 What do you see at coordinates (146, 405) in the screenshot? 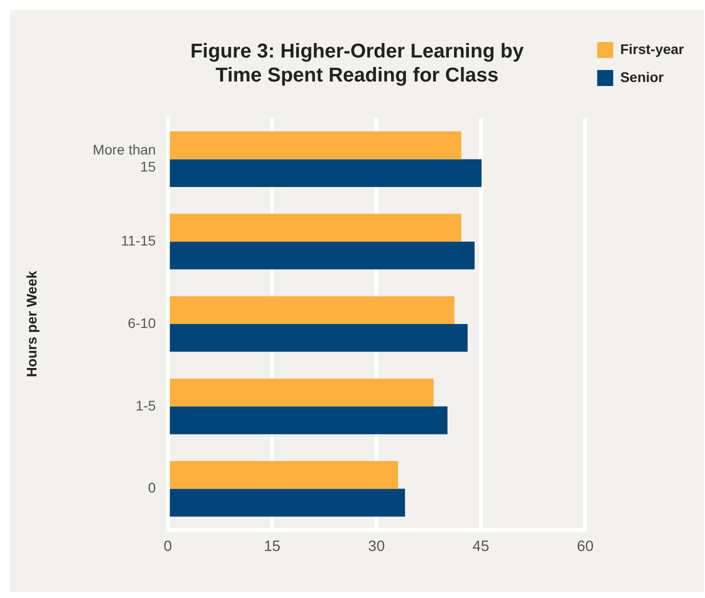
I see `y-tick-label: 1-5` at bounding box center [146, 405].